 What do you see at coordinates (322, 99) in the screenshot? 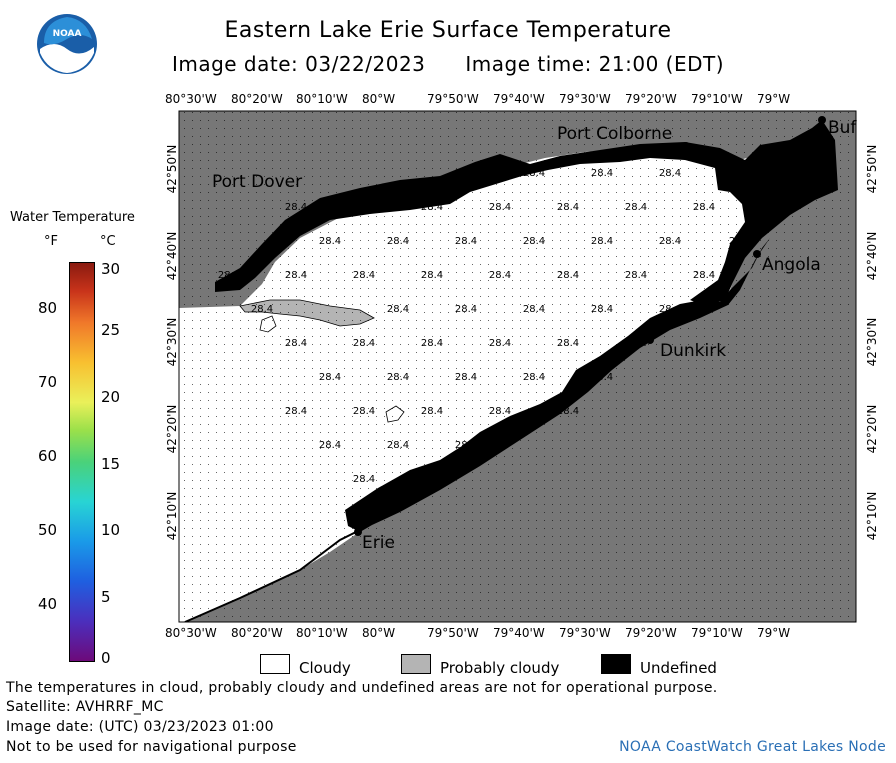
I see `longitude-tick-label: 80°10'W` at bounding box center [322, 99].